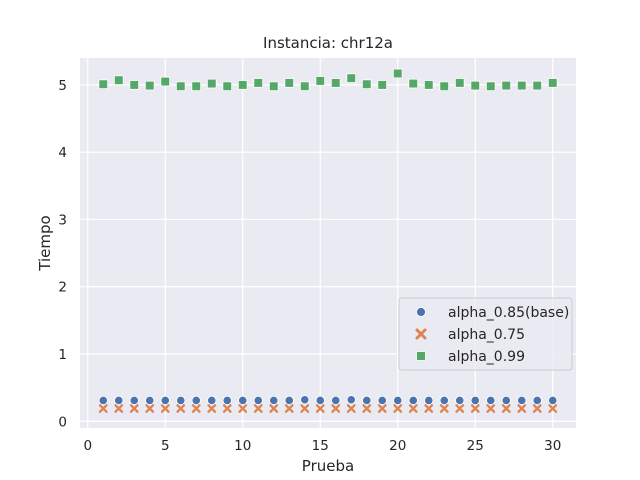  What do you see at coordinates (397, 446) in the screenshot?
I see `x-tick-label: 20` at bounding box center [397, 446].